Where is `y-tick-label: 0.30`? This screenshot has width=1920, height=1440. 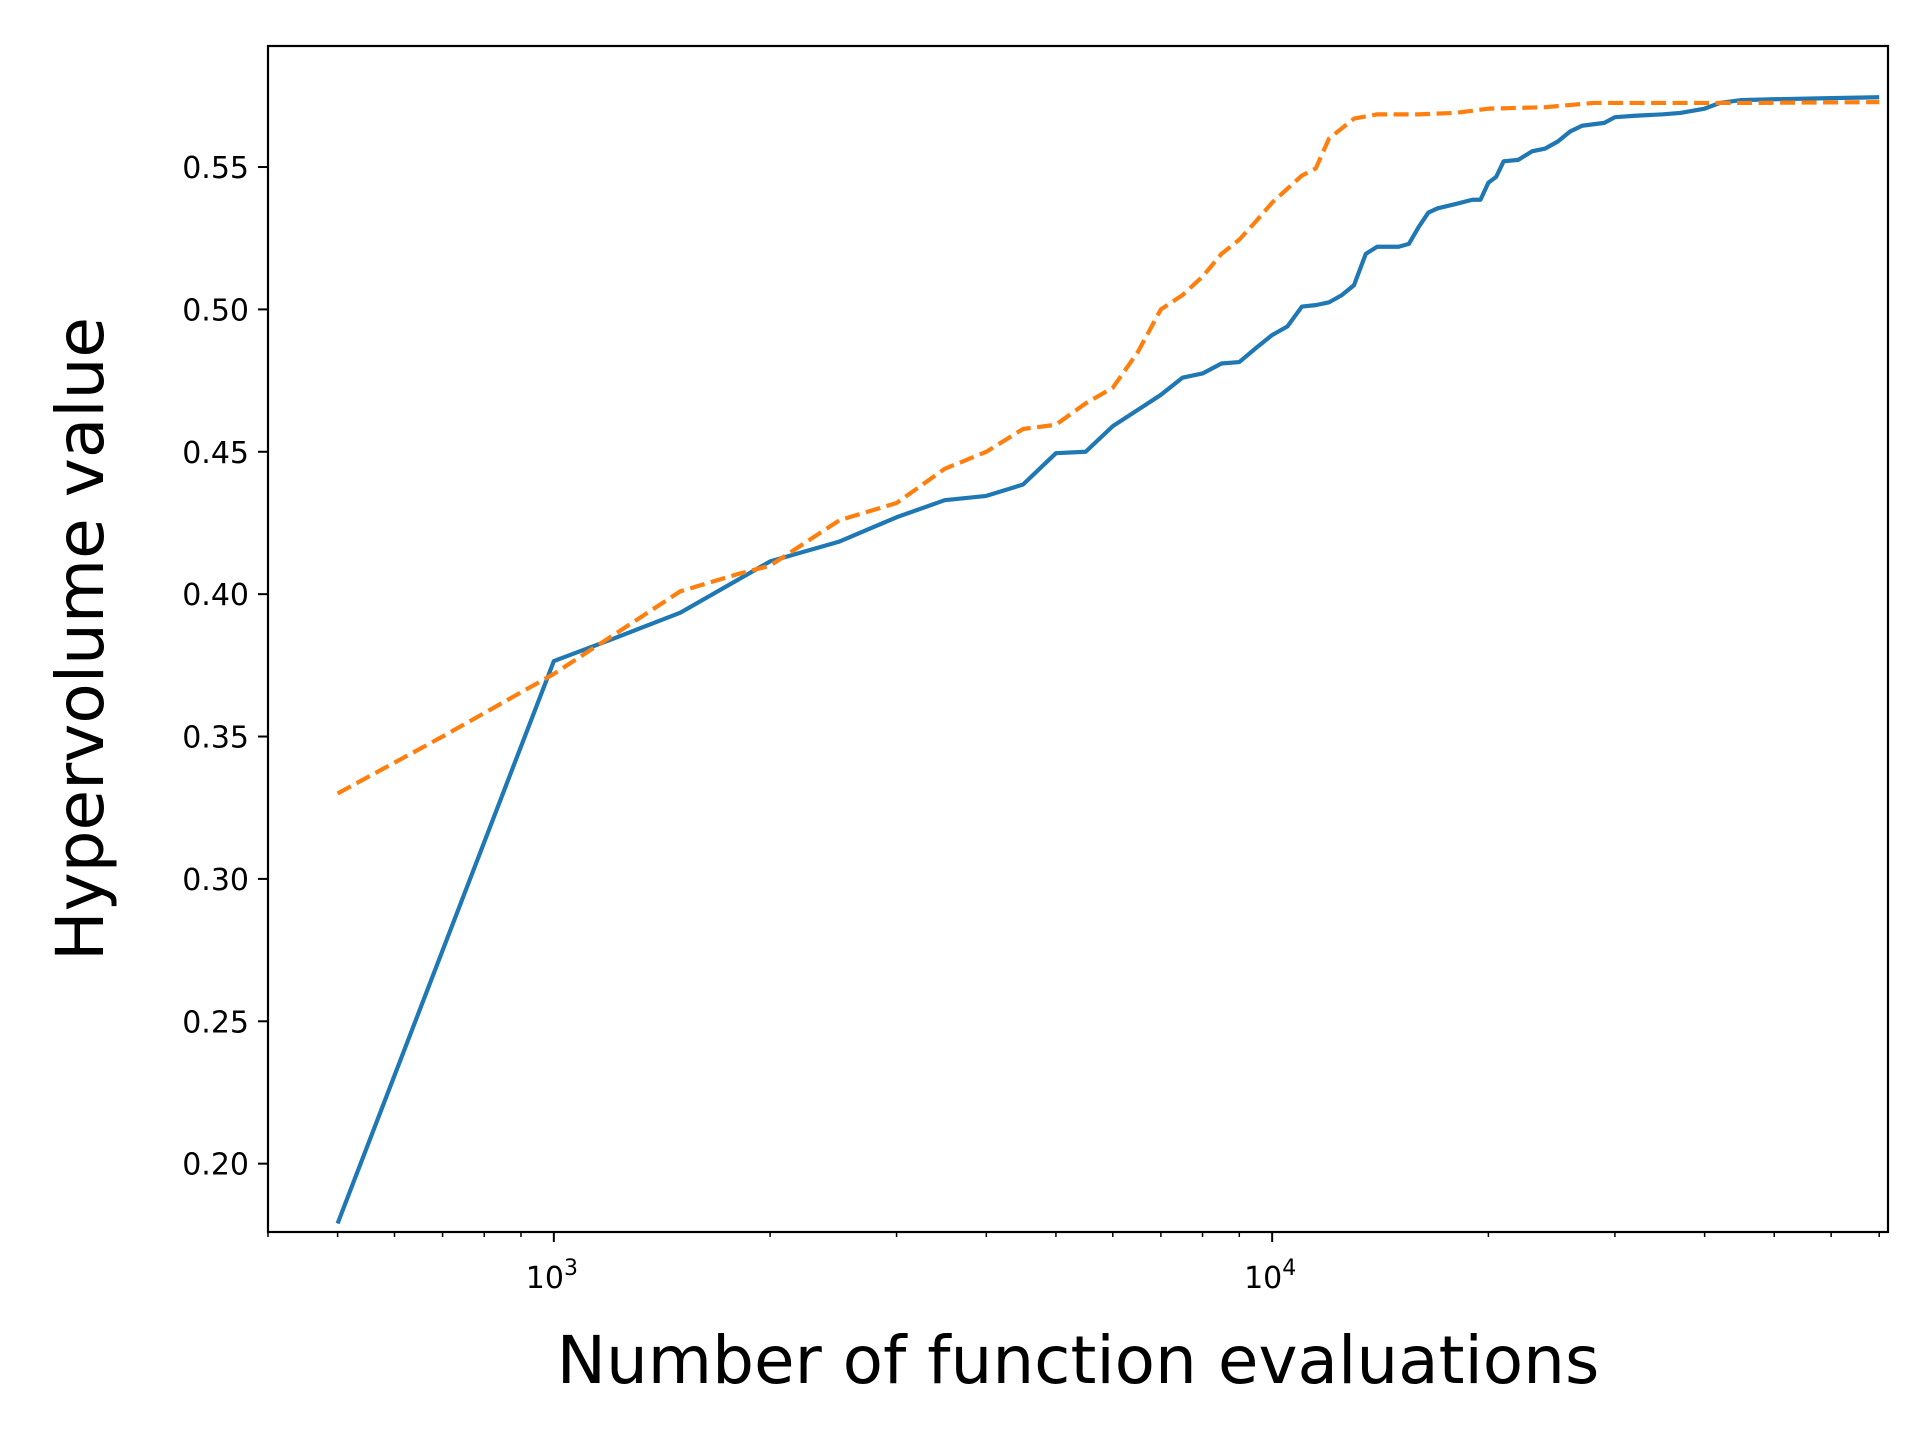
y-tick-label: 0.30 is located at coordinates (215, 880).